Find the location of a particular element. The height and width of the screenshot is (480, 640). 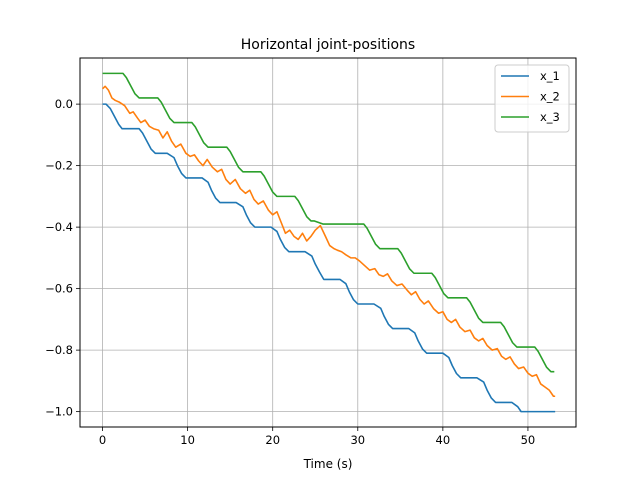

x-axis-label: Time (s) is located at coordinates (328, 464).